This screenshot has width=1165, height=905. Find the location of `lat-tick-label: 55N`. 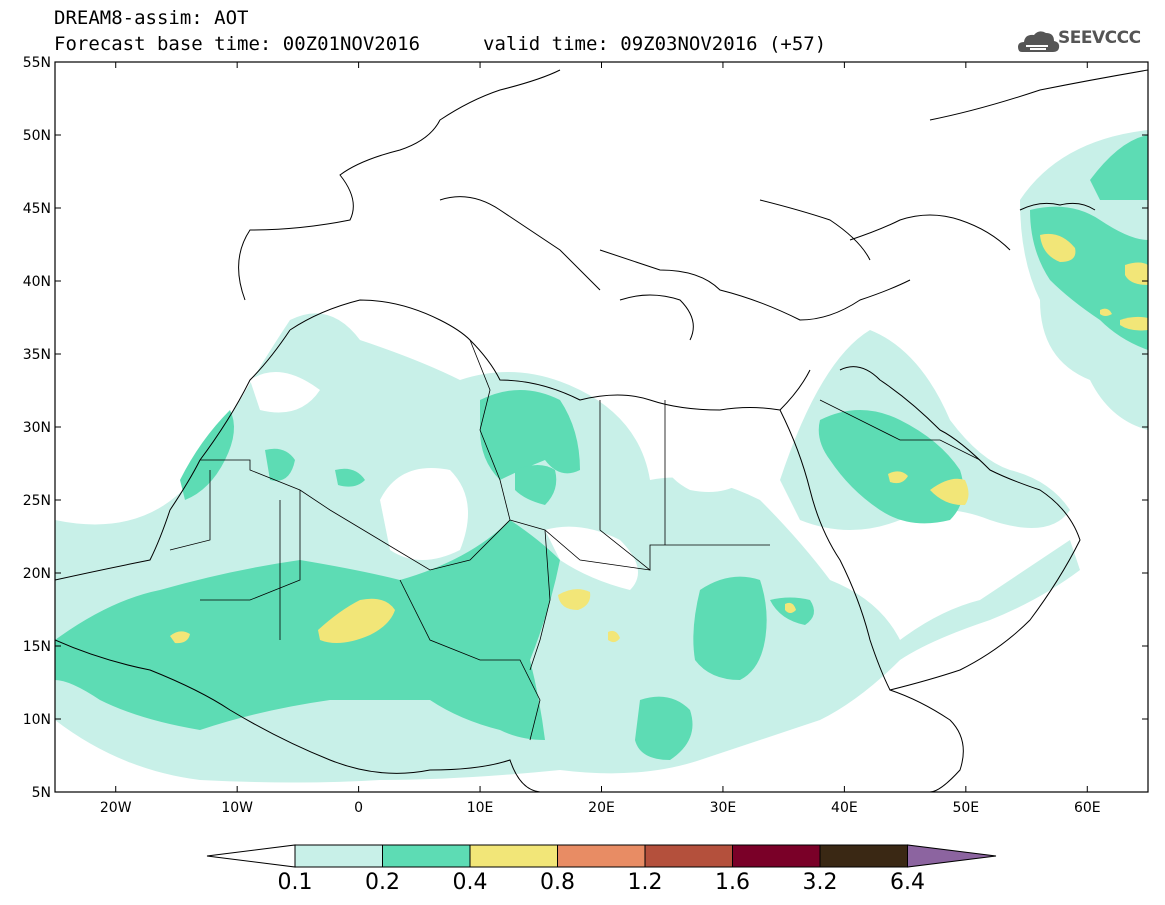

lat-tick-label: 55N is located at coordinates (37, 63).